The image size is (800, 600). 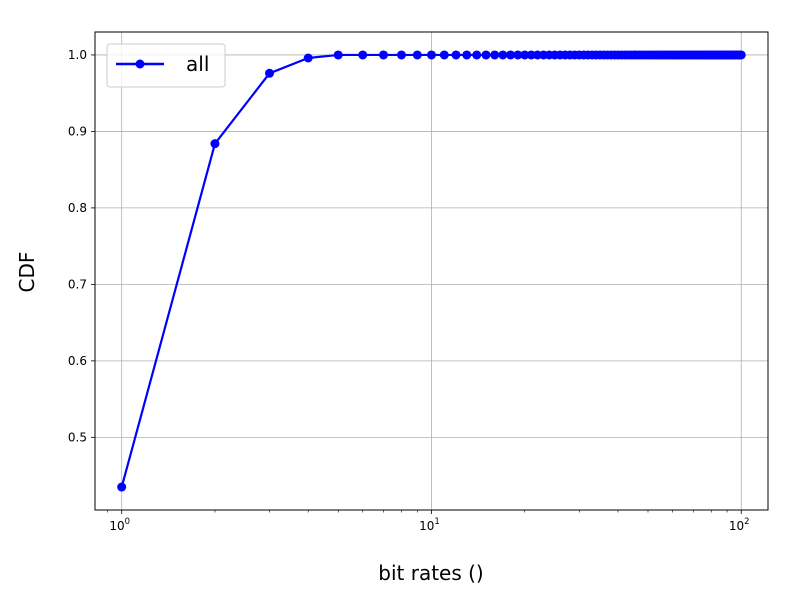 What do you see at coordinates (77, 437) in the screenshot?
I see `y-tick-label: 0.5` at bounding box center [77, 437].